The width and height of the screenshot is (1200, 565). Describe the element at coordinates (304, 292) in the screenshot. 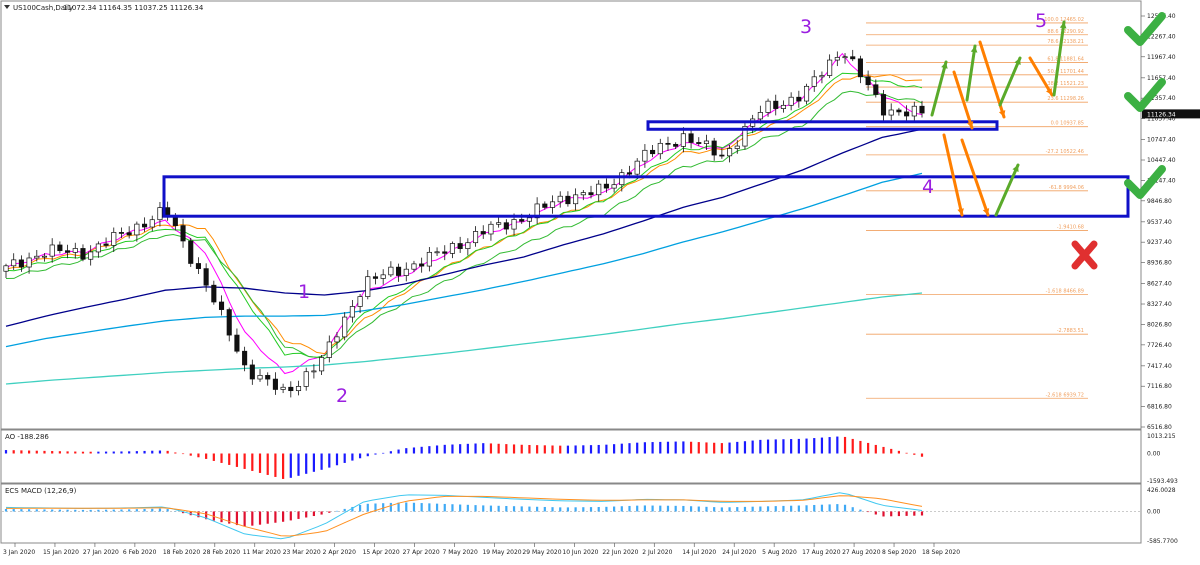

I see `wave-label-1: 1` at that location.